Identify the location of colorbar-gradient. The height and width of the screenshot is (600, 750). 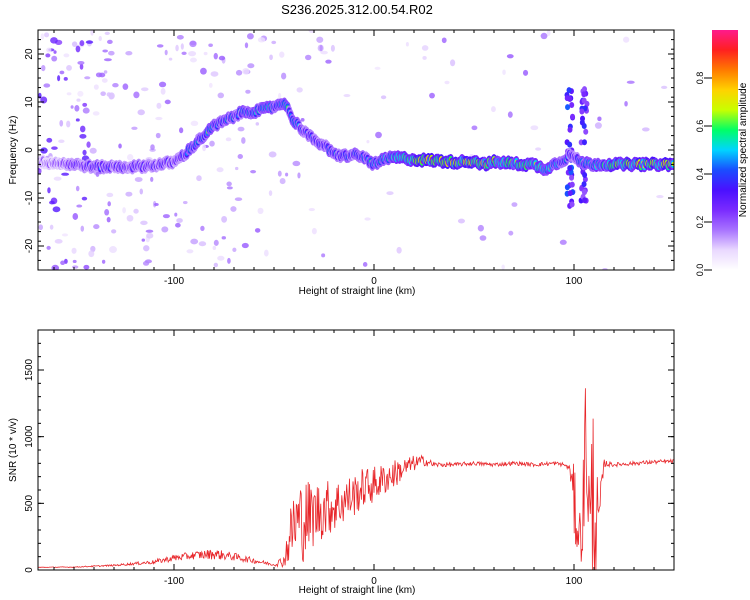
(725, 150).